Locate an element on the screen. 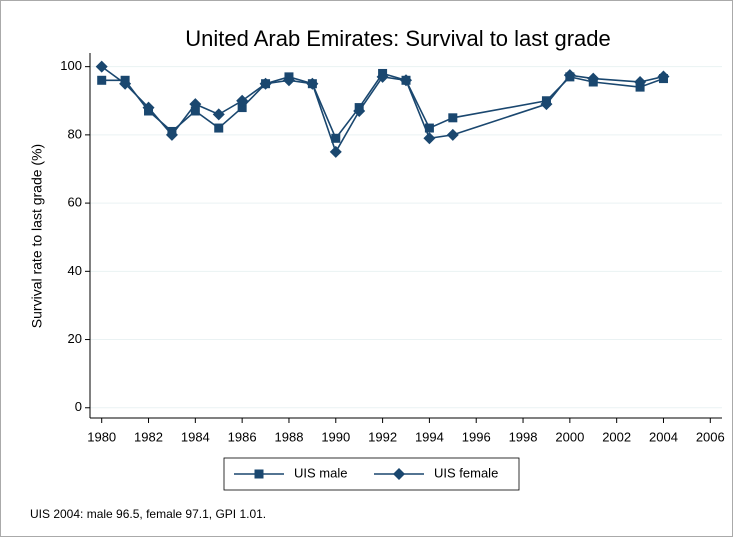 The width and height of the screenshot is (733, 537). x-tick-label: 1986 is located at coordinates (242, 436).